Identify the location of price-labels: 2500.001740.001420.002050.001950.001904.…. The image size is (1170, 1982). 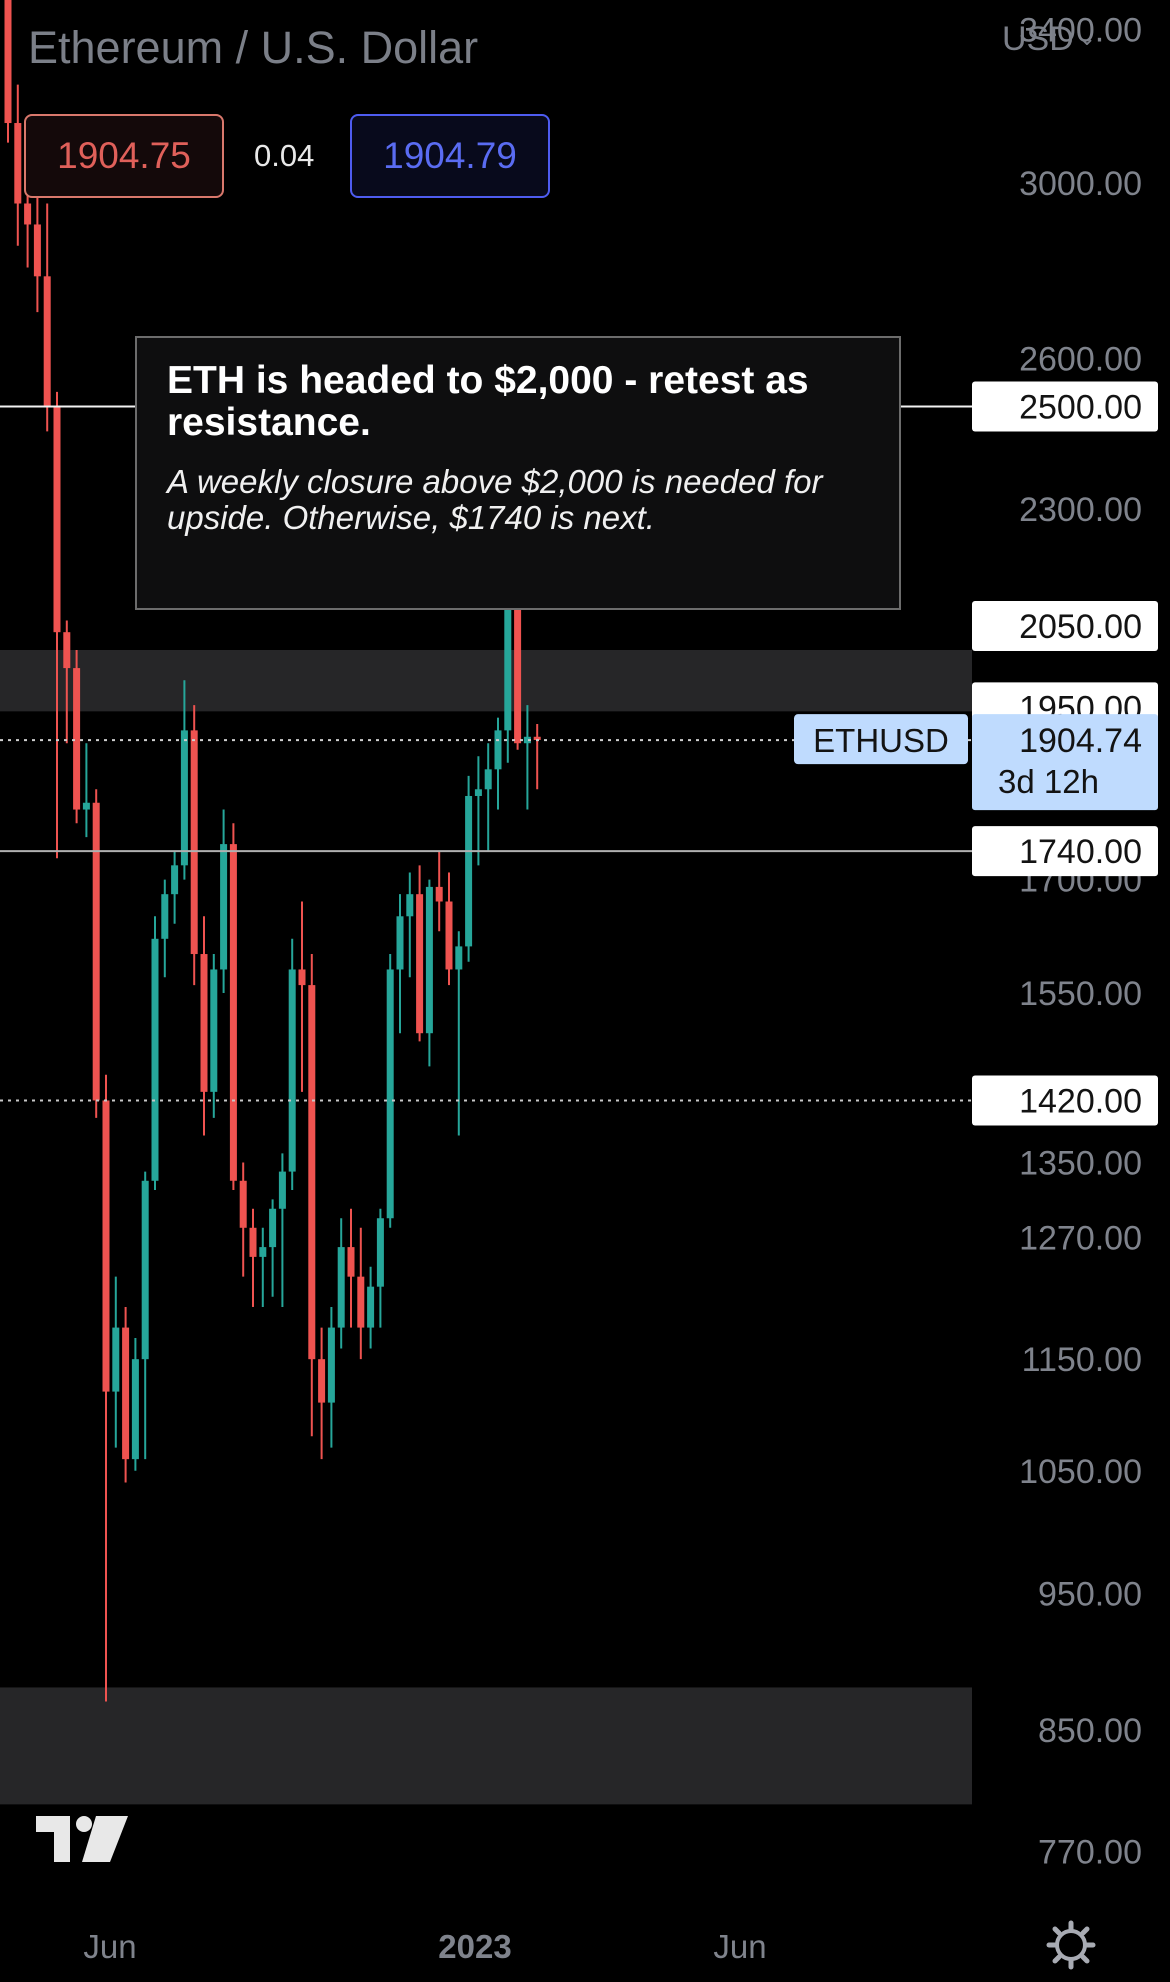
(976, 753).